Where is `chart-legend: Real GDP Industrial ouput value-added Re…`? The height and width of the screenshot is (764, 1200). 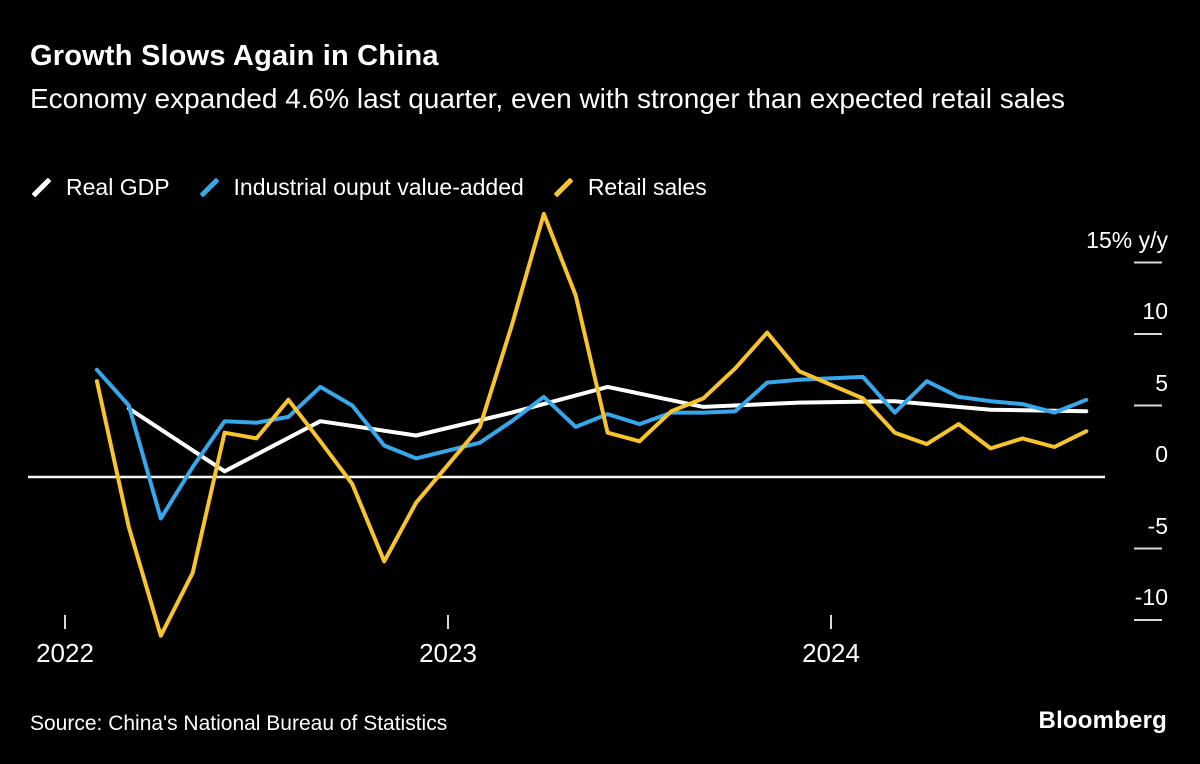
chart-legend: Real GDP Industrial ouput value-added Re… is located at coordinates (368, 187).